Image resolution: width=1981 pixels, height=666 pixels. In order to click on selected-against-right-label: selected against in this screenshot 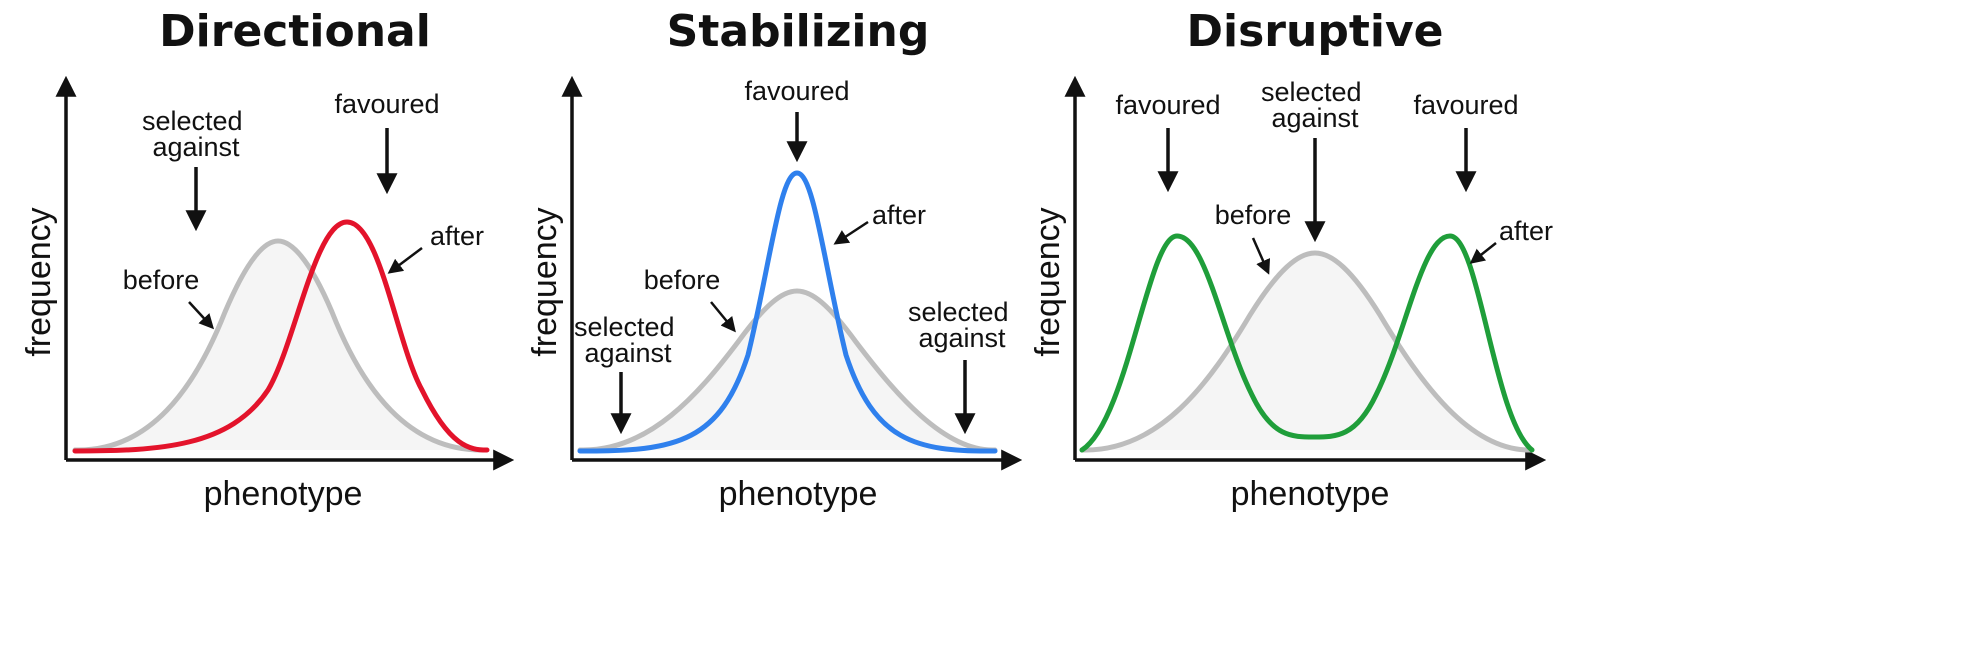, I will do `click(962, 325)`.